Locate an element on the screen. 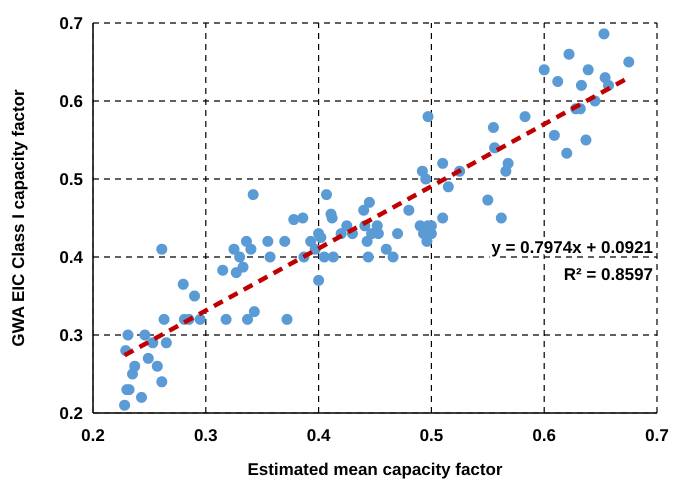 The image size is (681, 489). y-tick-label: 0.3 is located at coordinates (71, 335).